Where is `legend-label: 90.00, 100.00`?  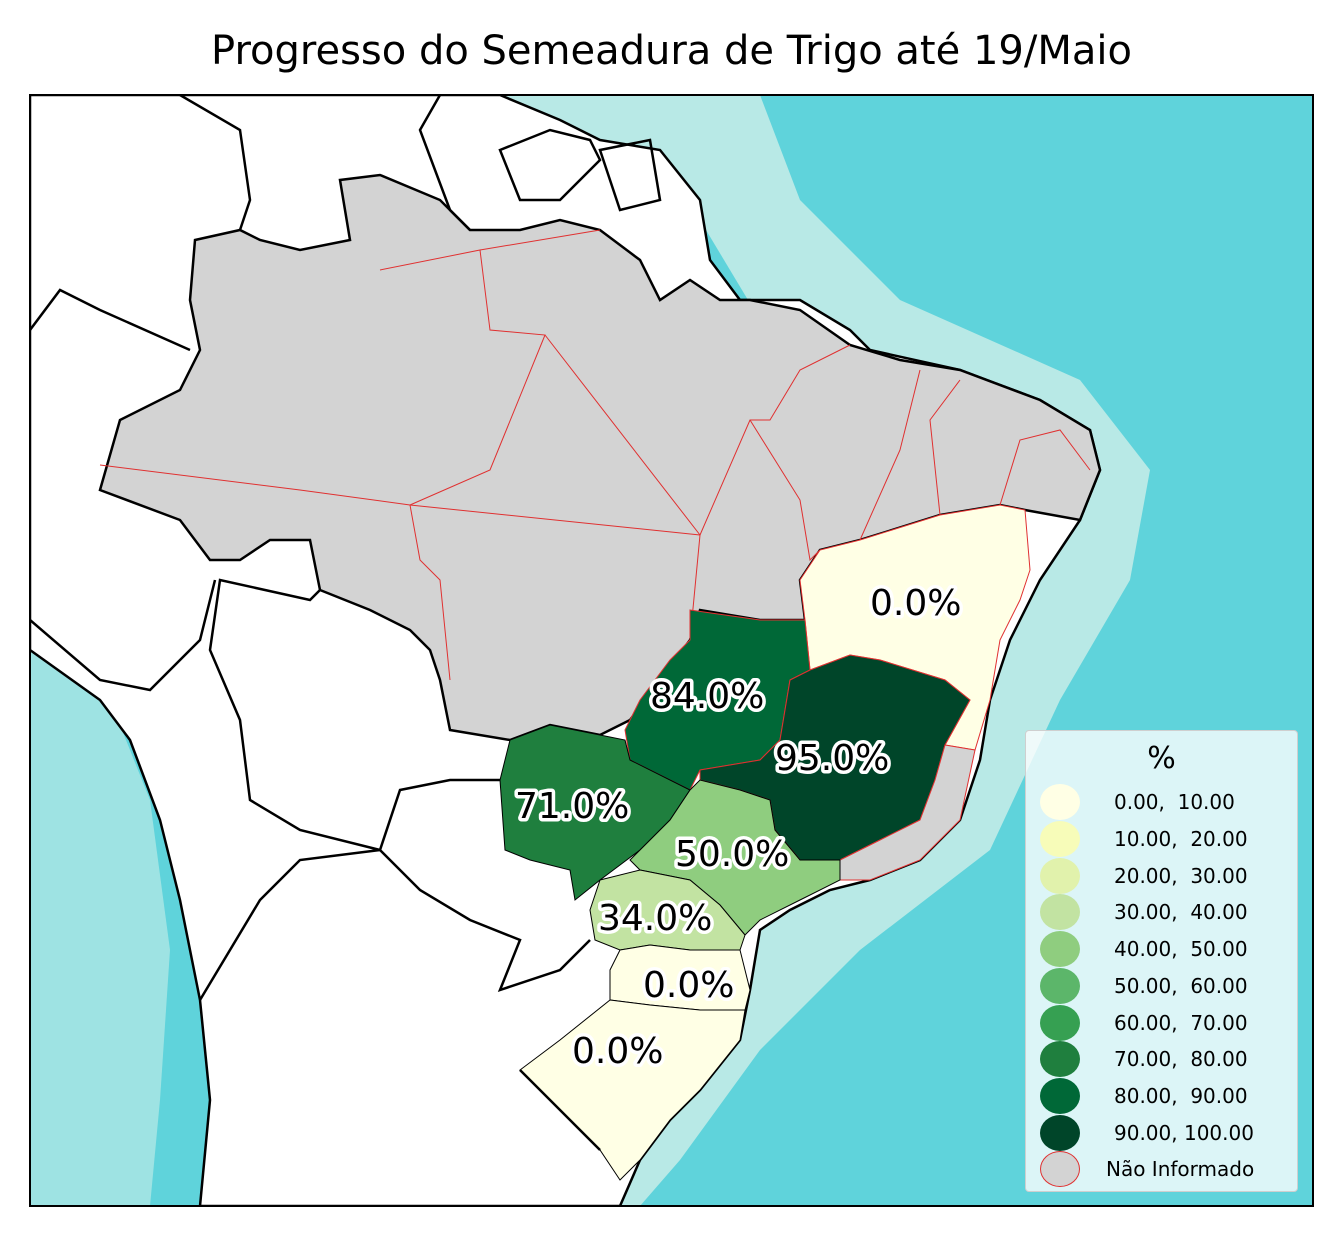 legend-label: 90.00, 100.00 is located at coordinates (1184, 1133).